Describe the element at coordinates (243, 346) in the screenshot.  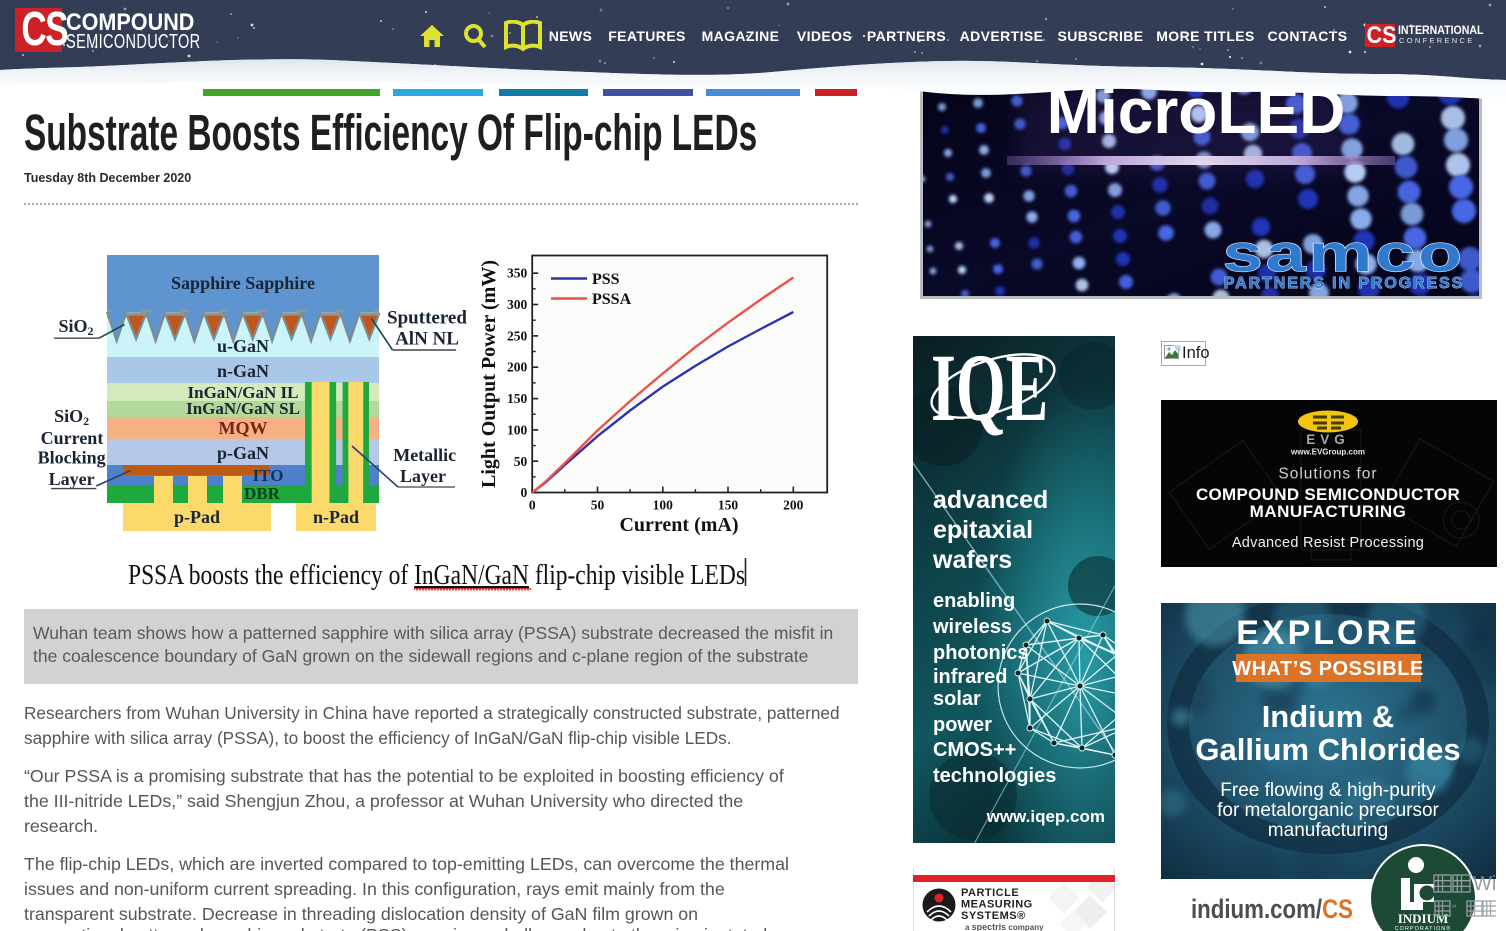
I see `svg-text: u-GaN` at that location.